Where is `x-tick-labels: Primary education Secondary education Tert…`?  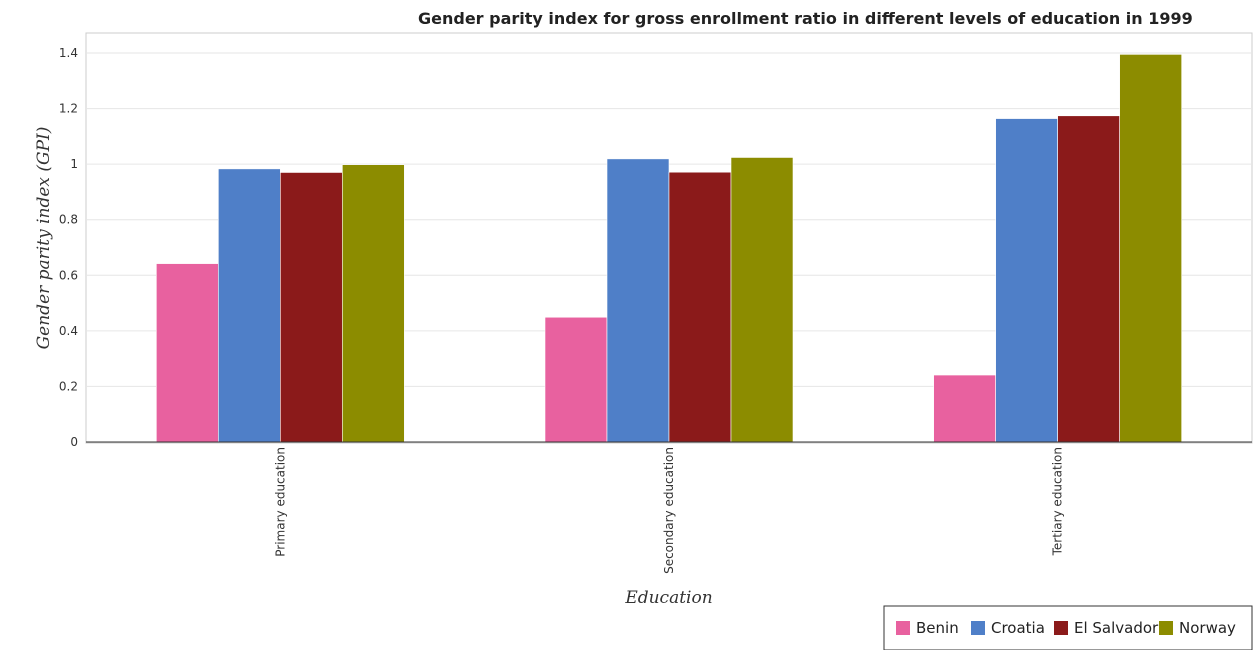
x-tick-labels: Primary education Secondary education Tert… is located at coordinates (668, 510).